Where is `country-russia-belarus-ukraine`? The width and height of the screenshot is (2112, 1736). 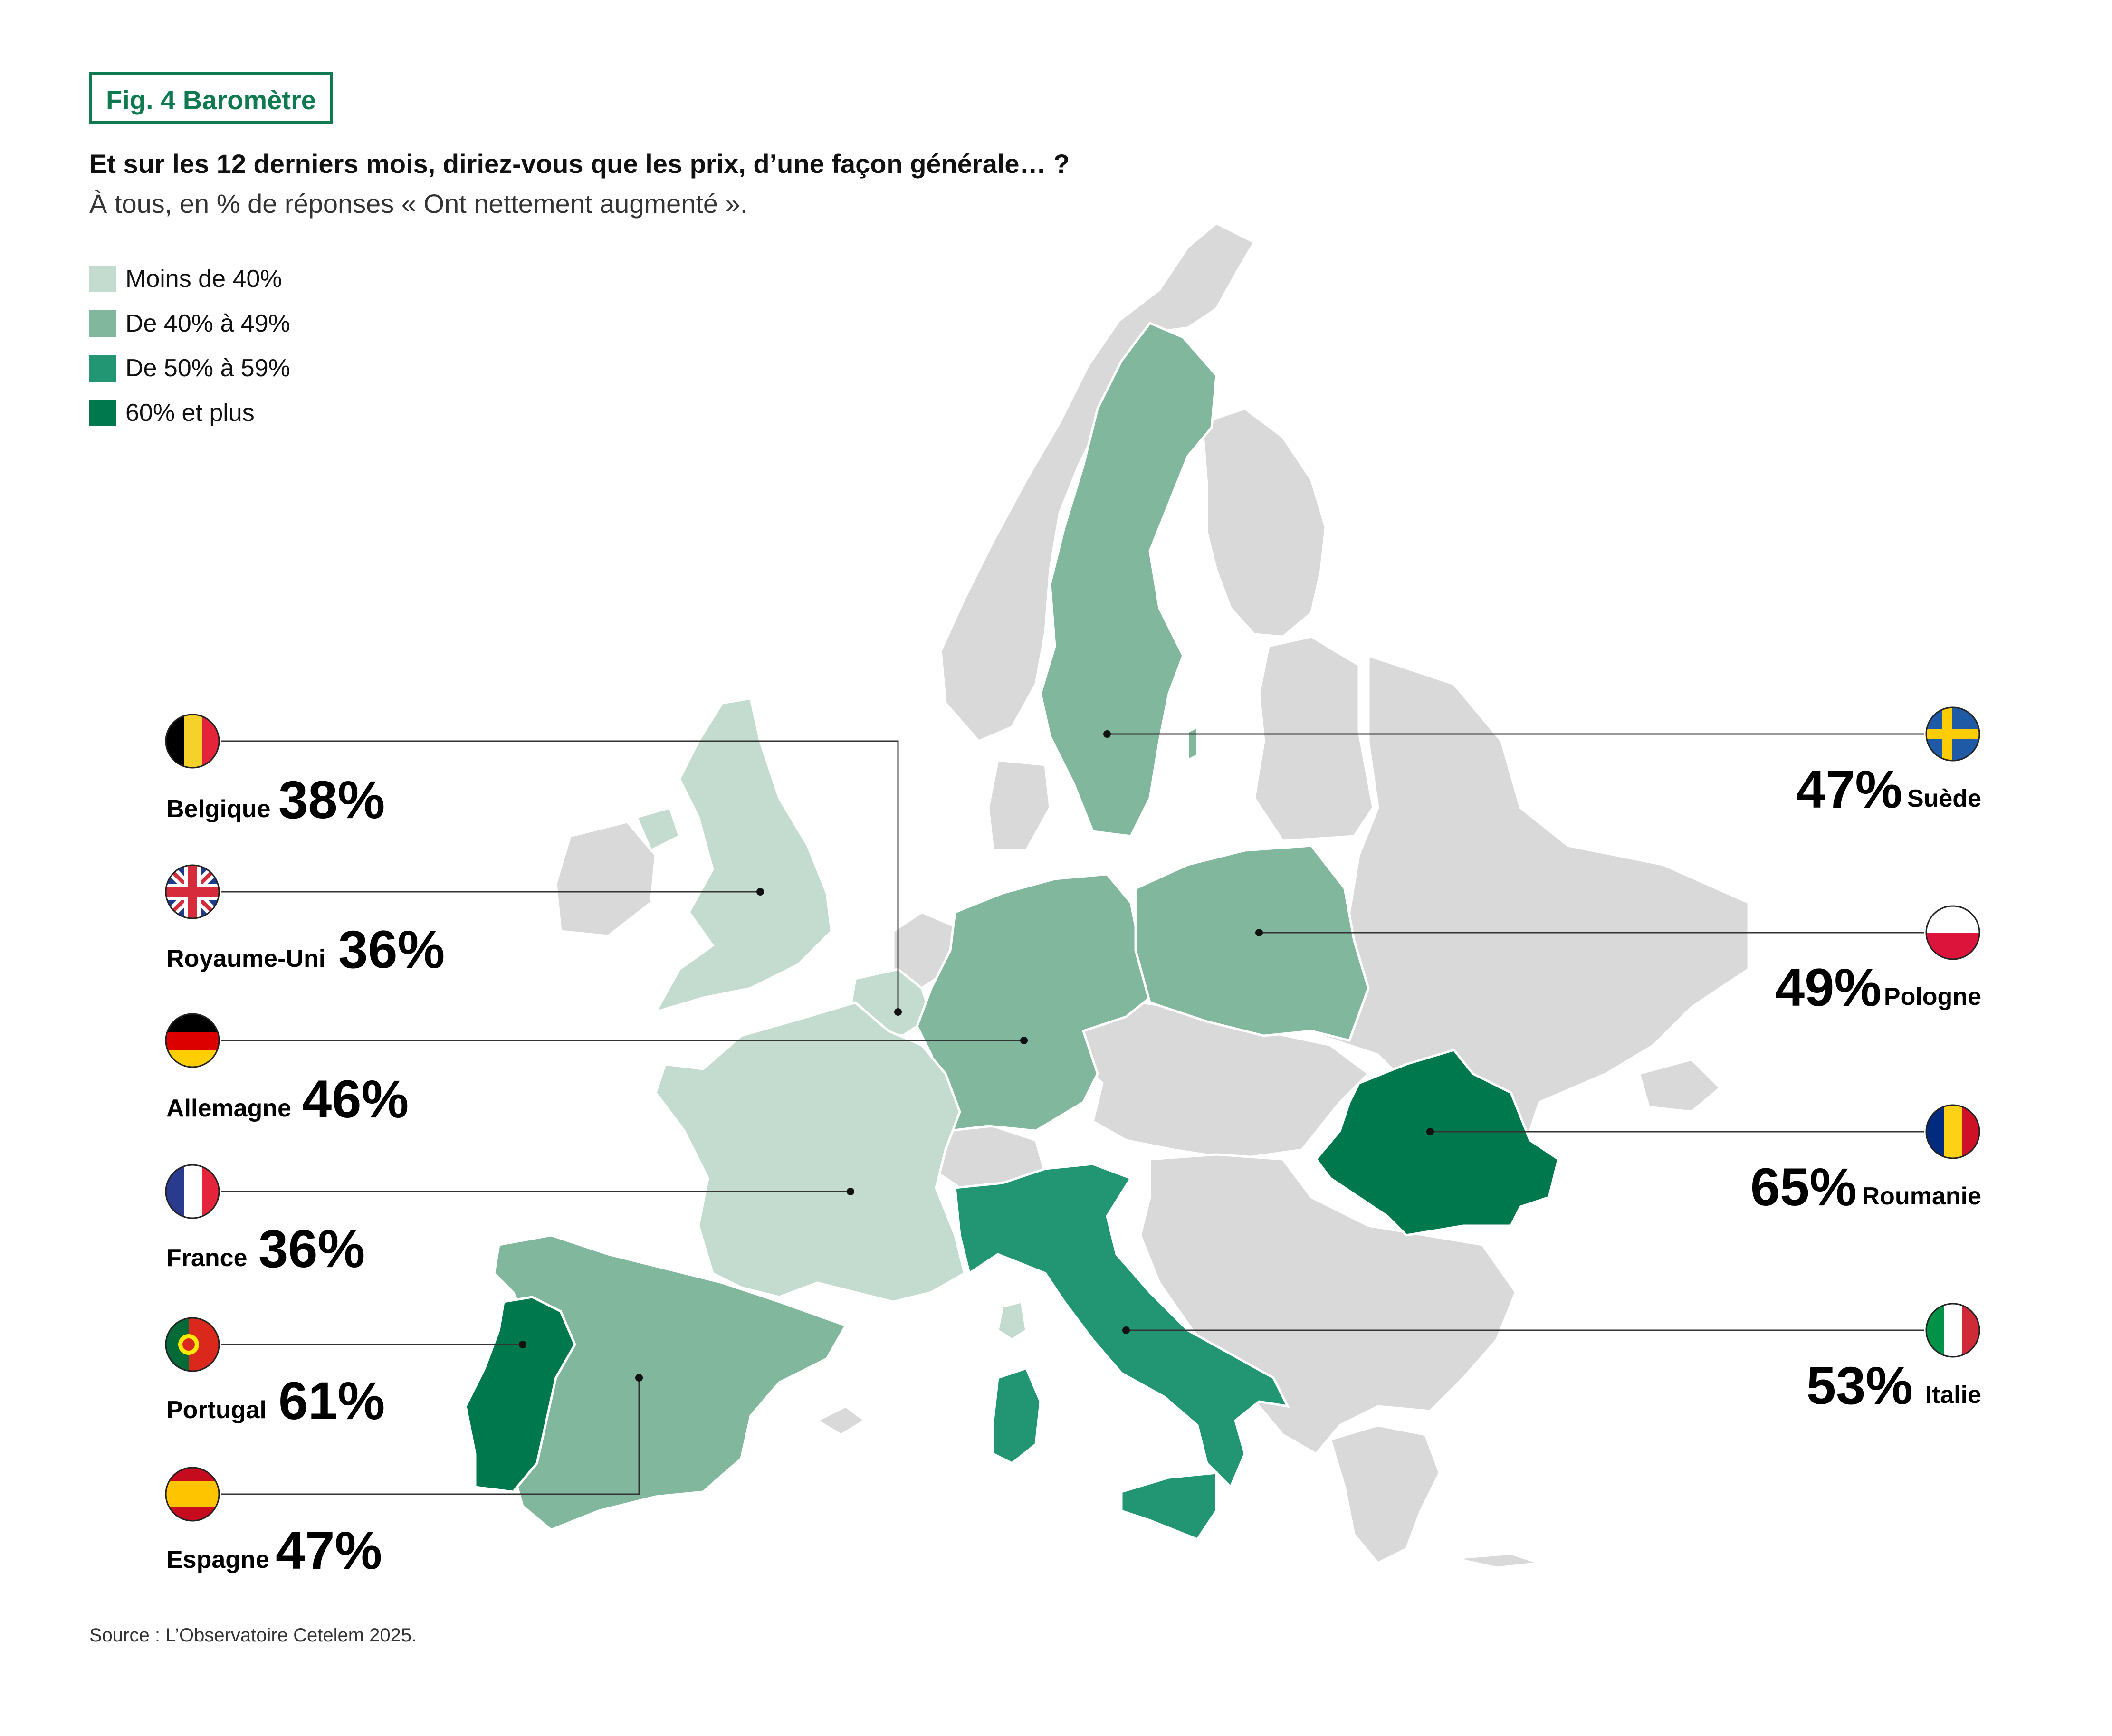
country-russia-belarus-ukraine is located at coordinates (1534, 908).